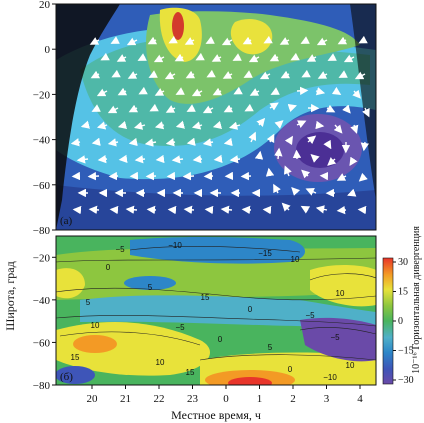  Describe the element at coordinates (228, 311) in the screenshot. I see `b-region-cyan` at that location.